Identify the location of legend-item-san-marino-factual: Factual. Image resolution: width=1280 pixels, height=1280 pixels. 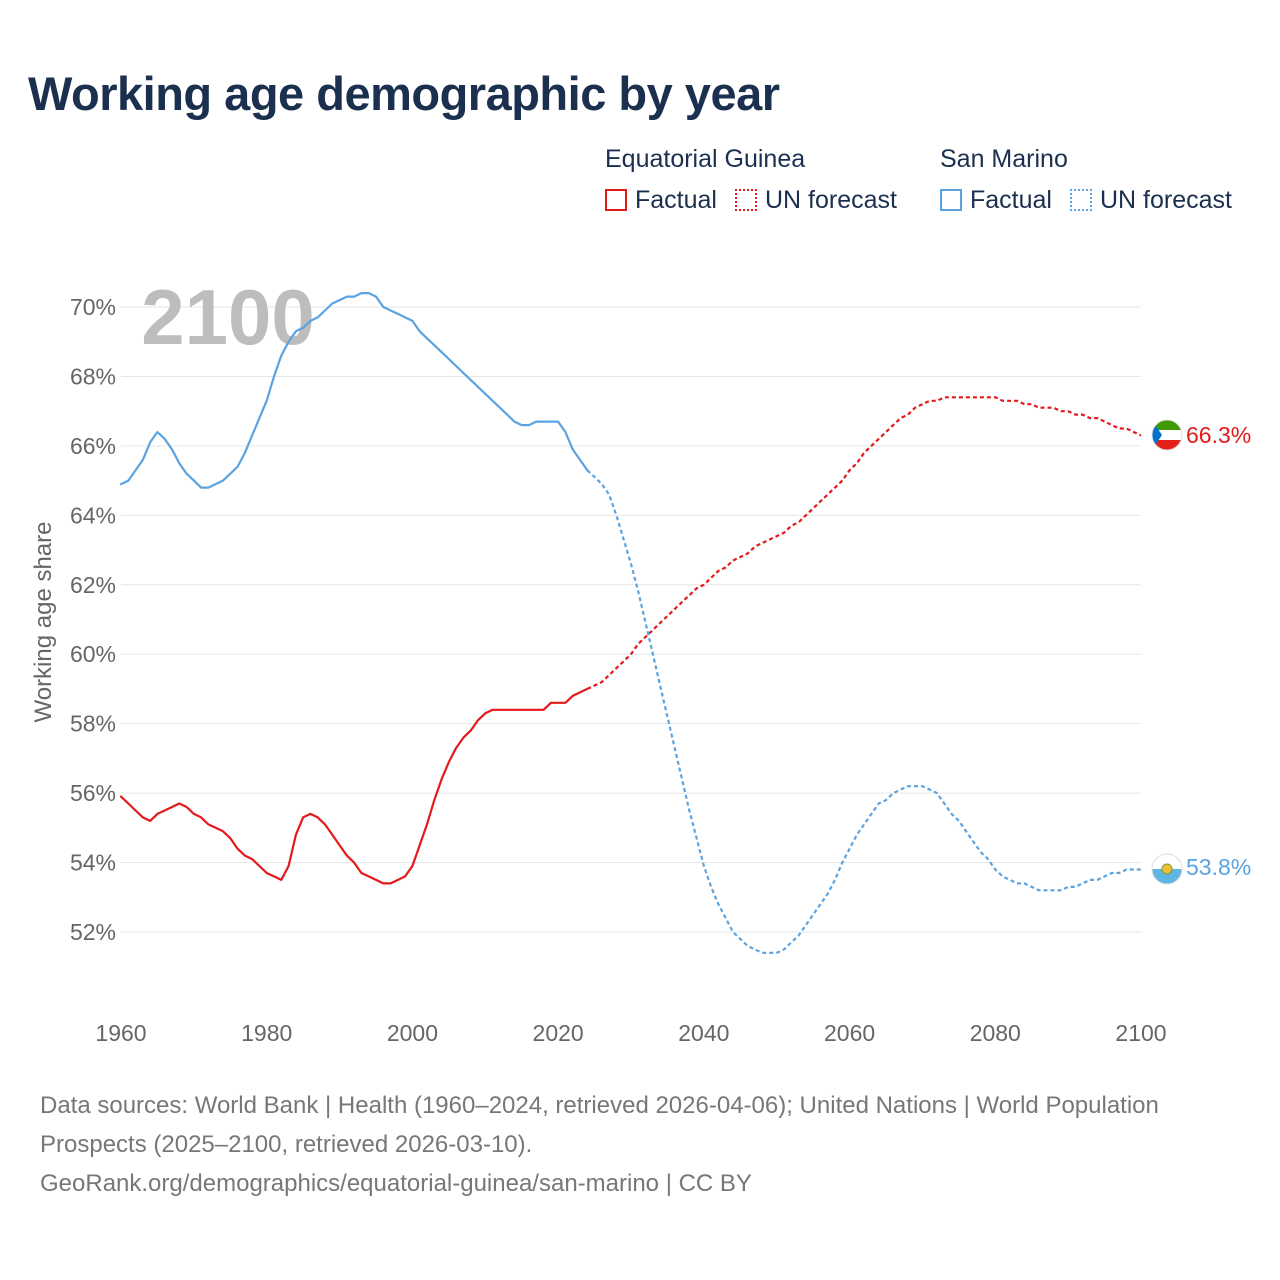
(996, 200).